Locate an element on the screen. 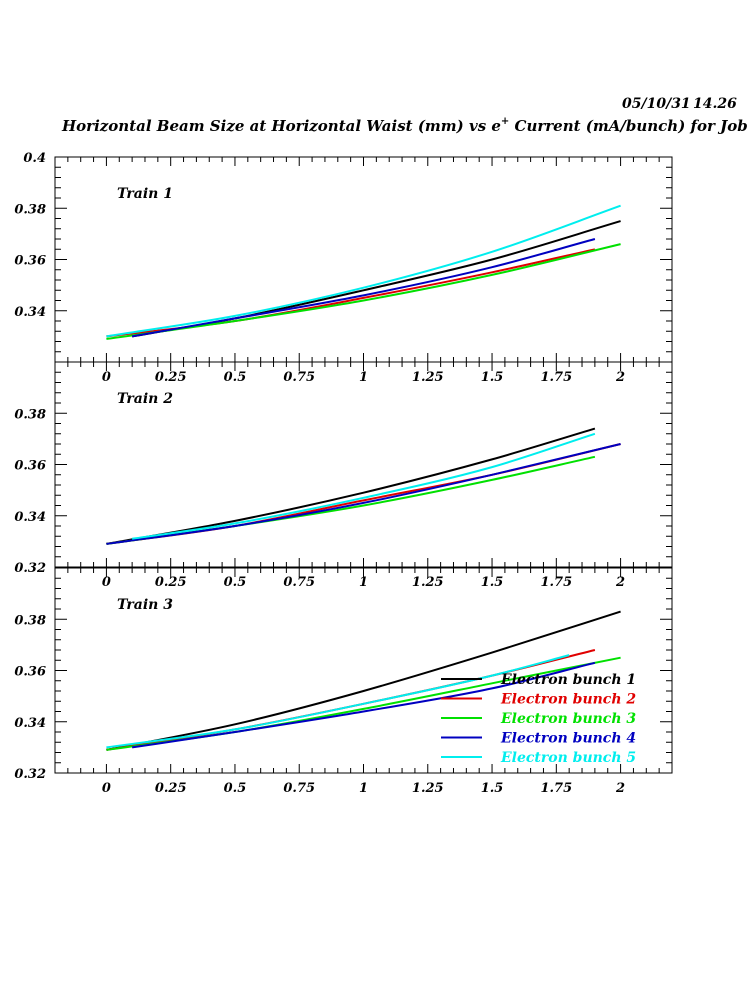 The height and width of the screenshot is (1000, 750). title-superscript: + is located at coordinates (505, 121).